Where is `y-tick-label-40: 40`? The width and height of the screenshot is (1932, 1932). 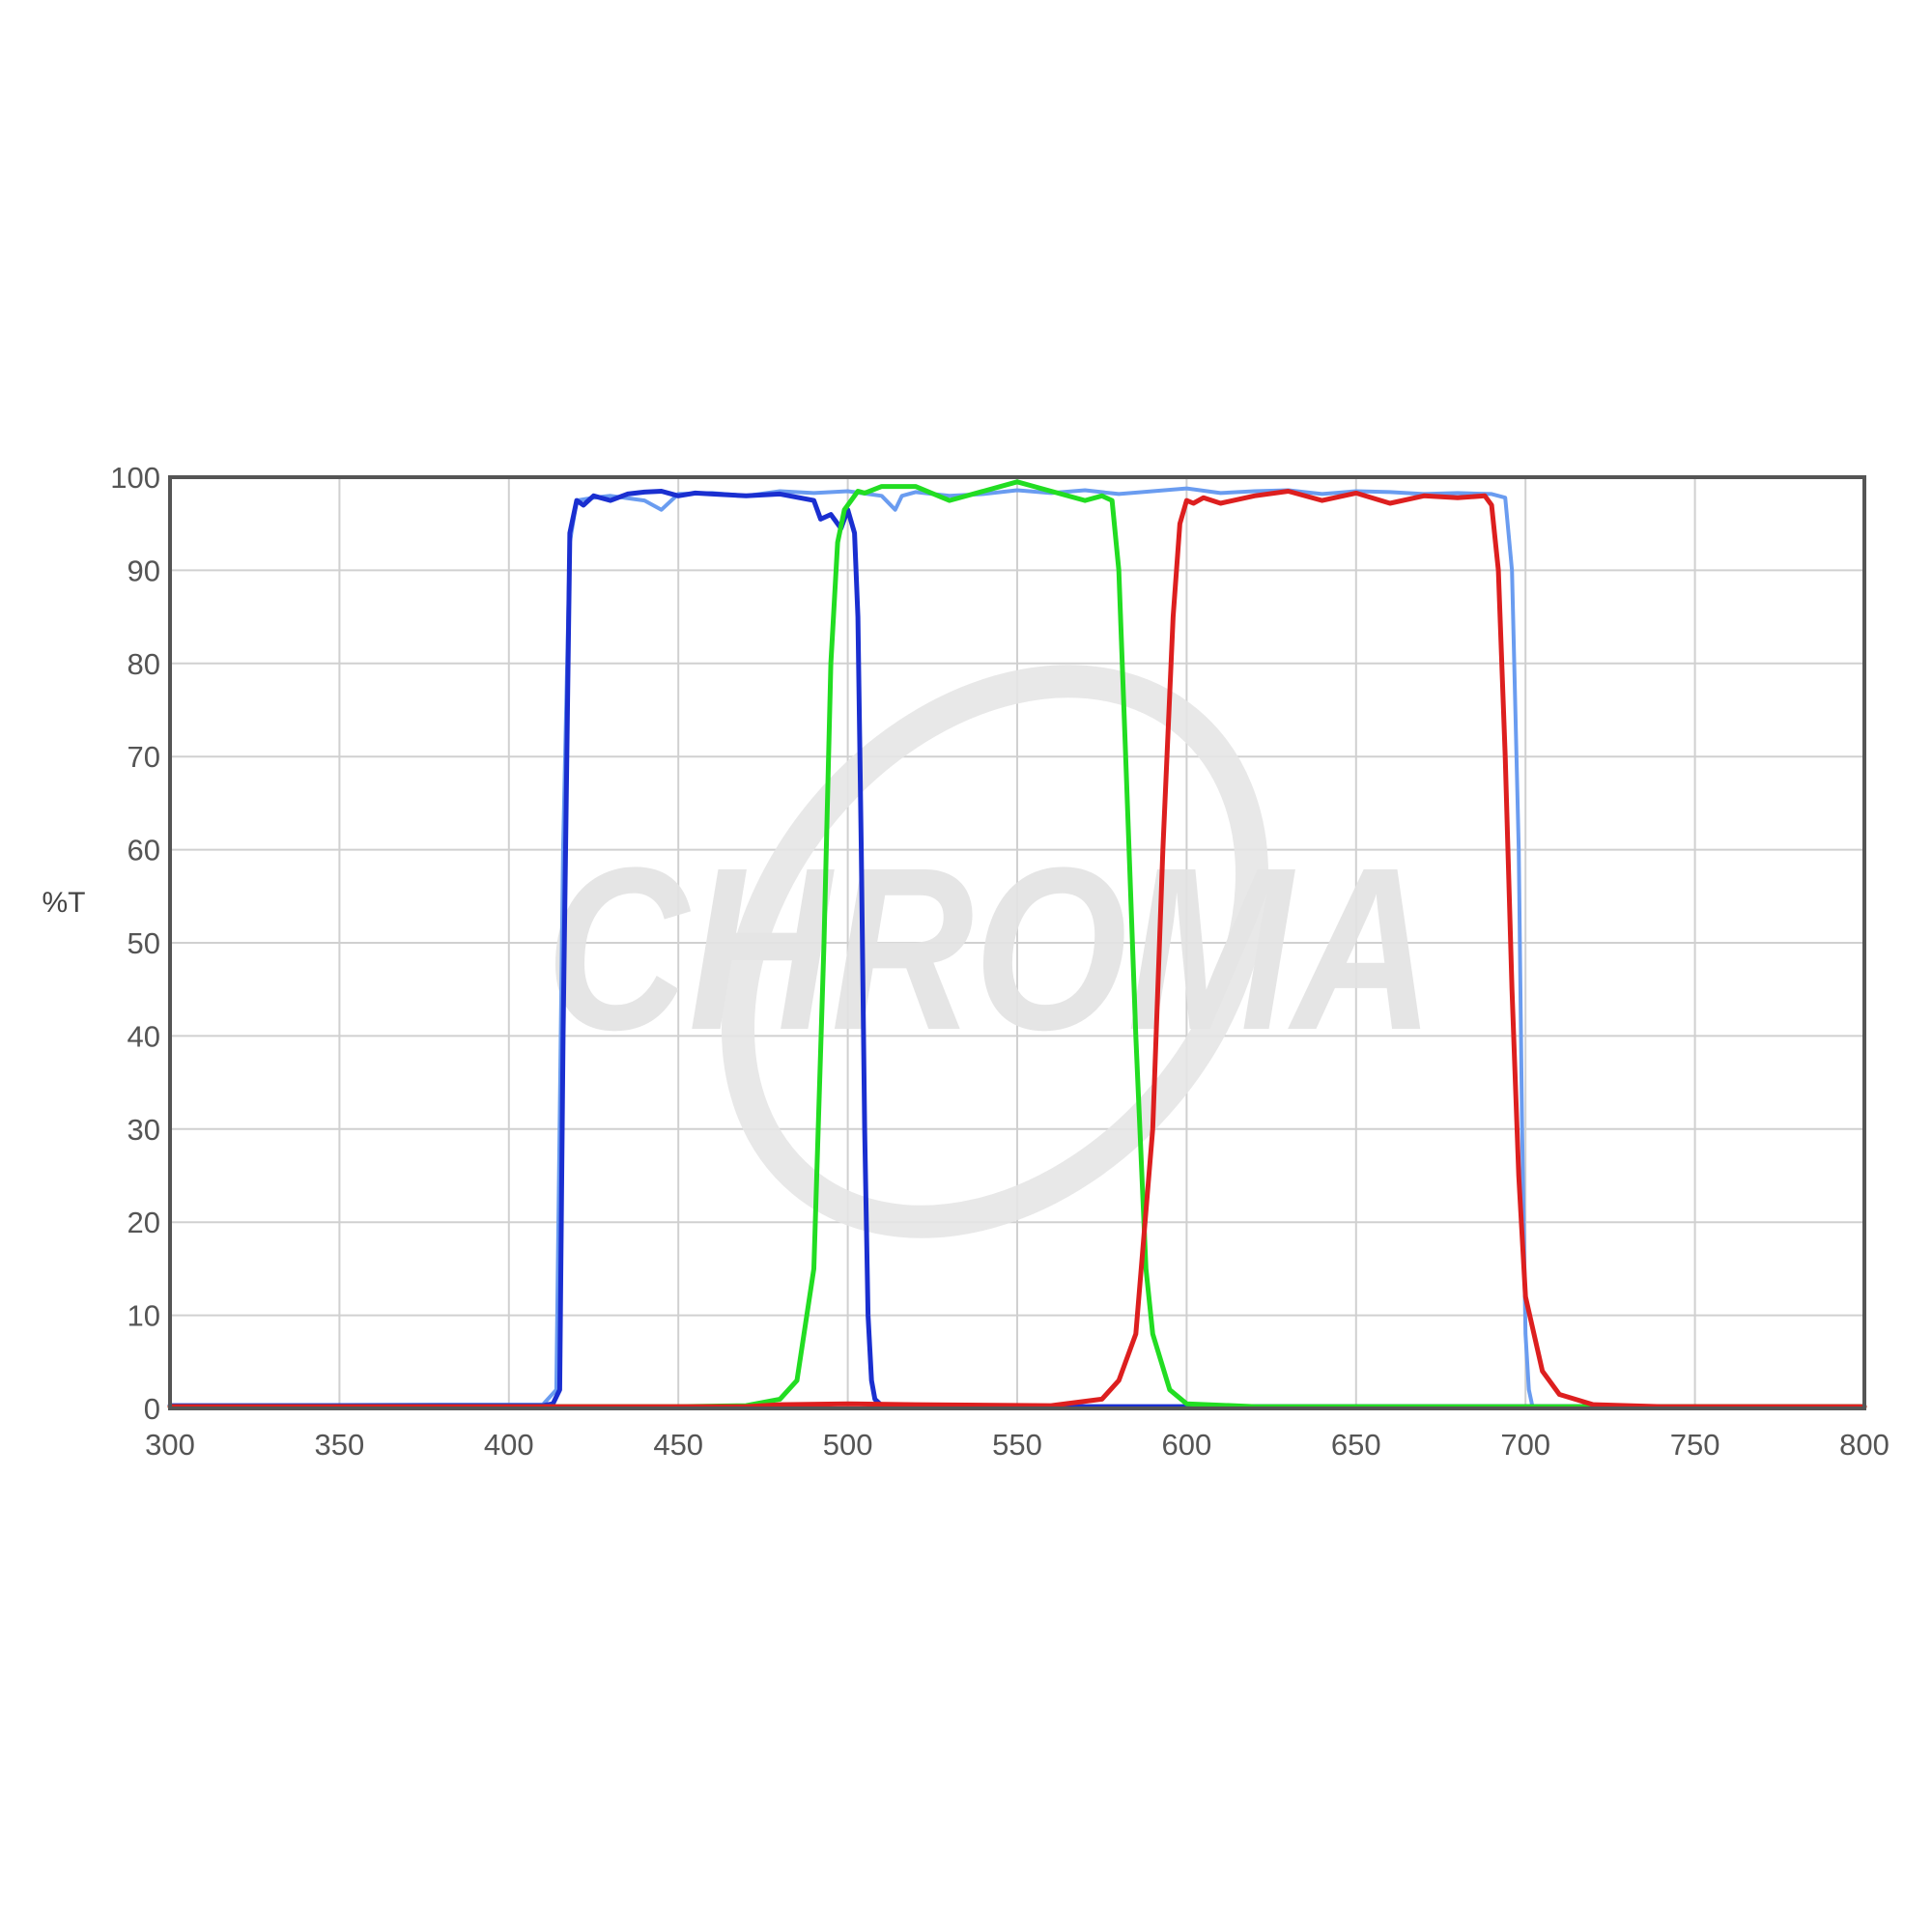
y-tick-label-40: 40 is located at coordinates (144, 1036).